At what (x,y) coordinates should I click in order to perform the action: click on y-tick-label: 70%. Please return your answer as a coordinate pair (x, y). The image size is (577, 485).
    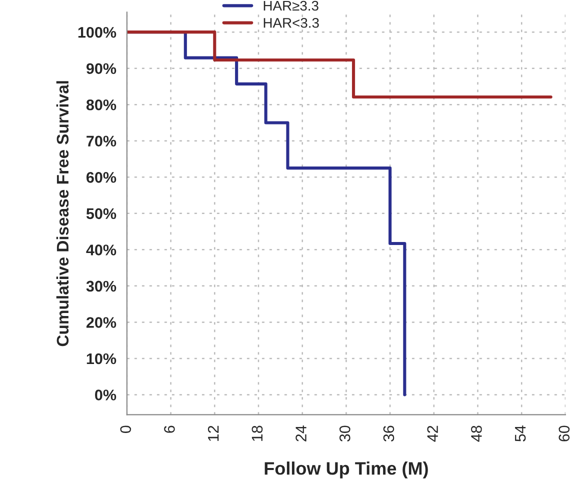
    Looking at the image, I should click on (101, 141).